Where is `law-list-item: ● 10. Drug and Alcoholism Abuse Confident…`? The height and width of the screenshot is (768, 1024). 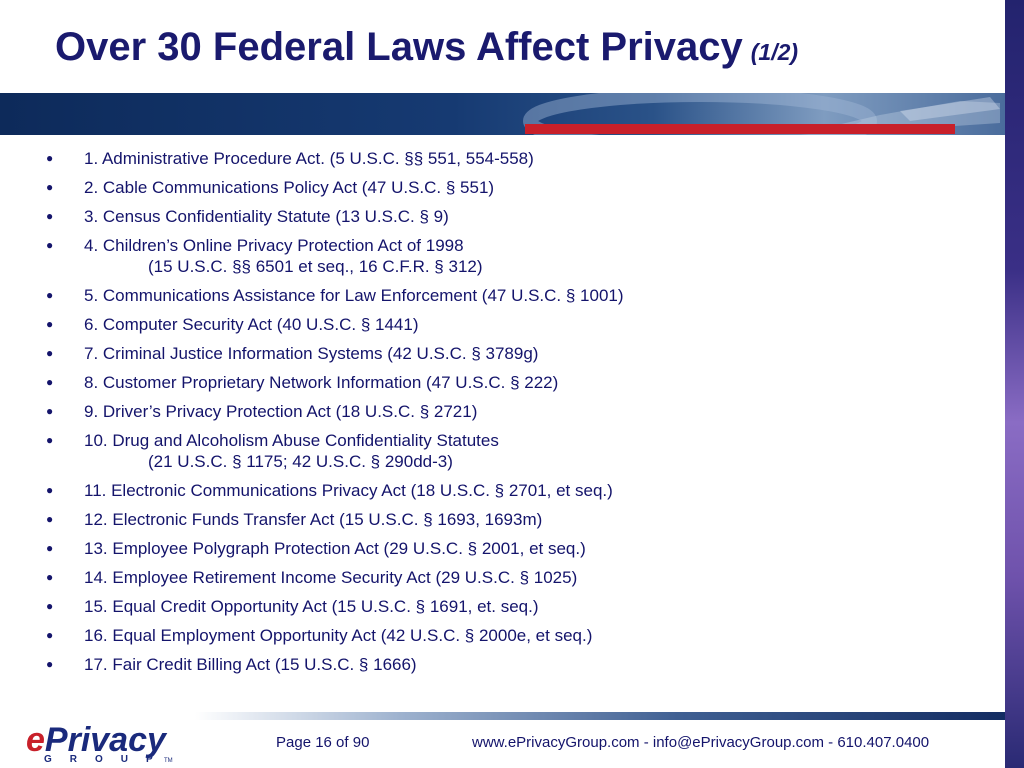
law-list-item: ● 10. Drug and Alcoholism Abuse Confident… is located at coordinates (500, 455).